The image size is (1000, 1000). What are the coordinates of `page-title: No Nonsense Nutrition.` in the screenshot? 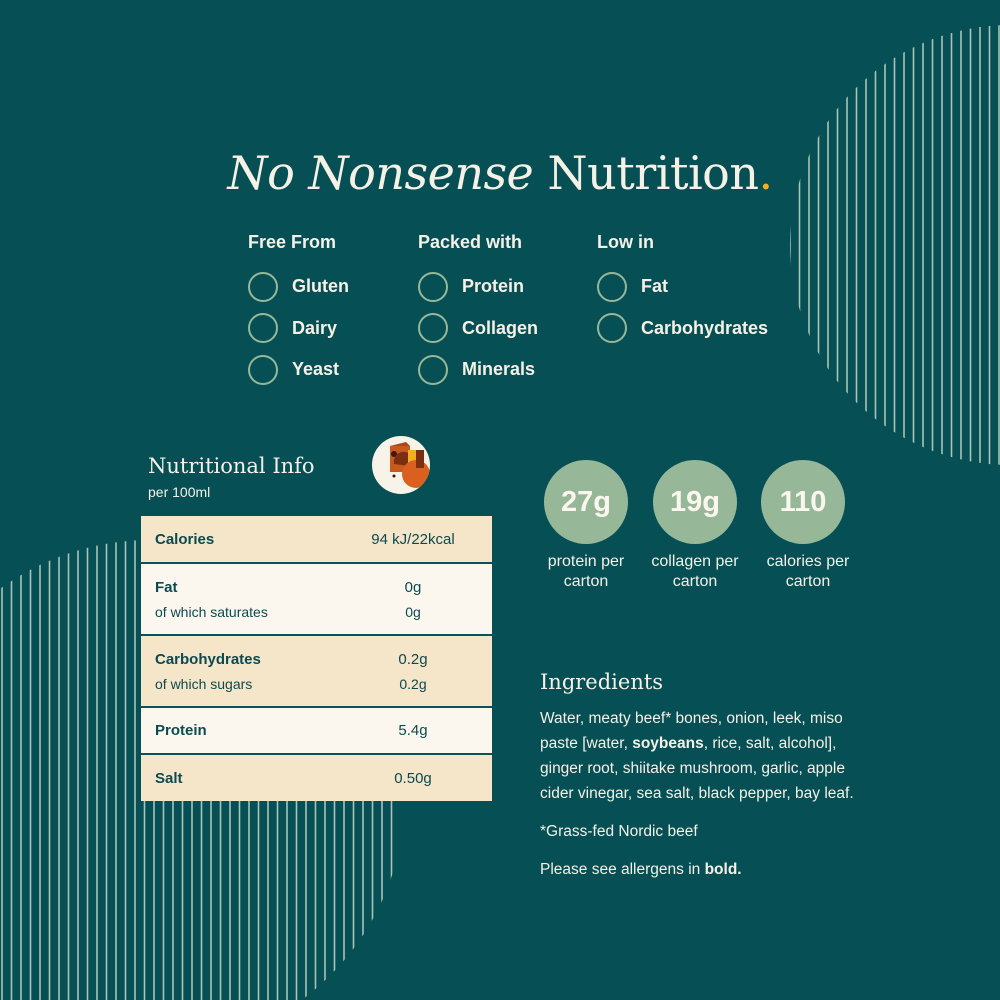 It's located at (500, 173).